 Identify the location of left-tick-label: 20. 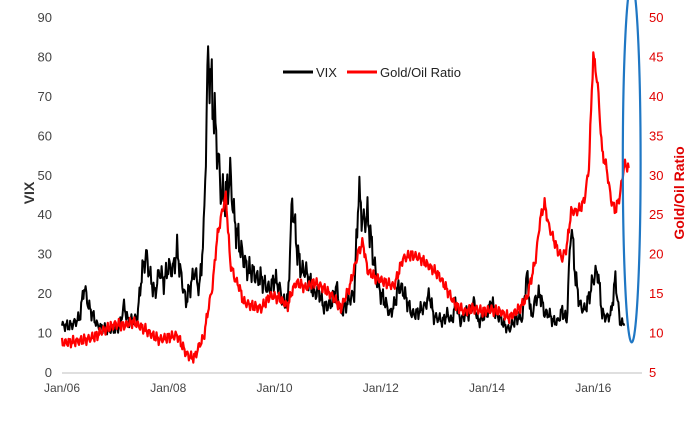
(45, 293).